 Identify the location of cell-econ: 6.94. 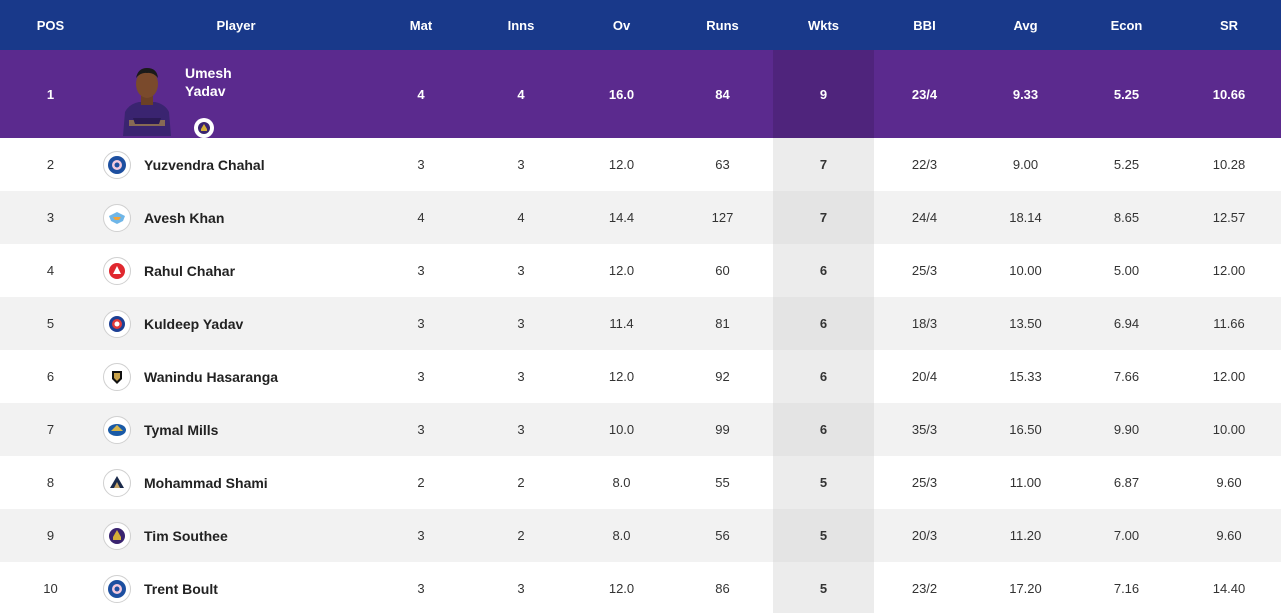
(1126, 323).